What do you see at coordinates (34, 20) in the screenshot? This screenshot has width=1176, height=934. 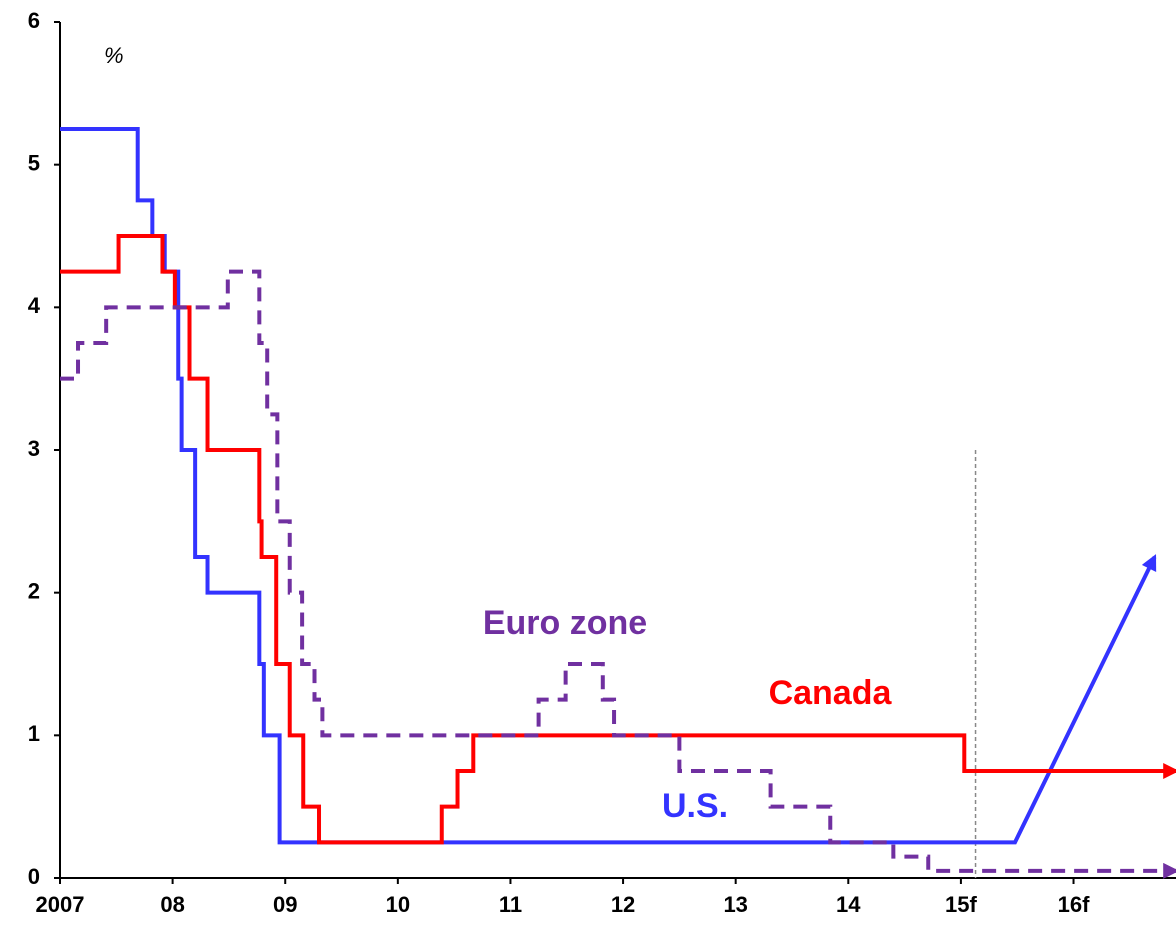 I see `y-tick-label: 6` at bounding box center [34, 20].